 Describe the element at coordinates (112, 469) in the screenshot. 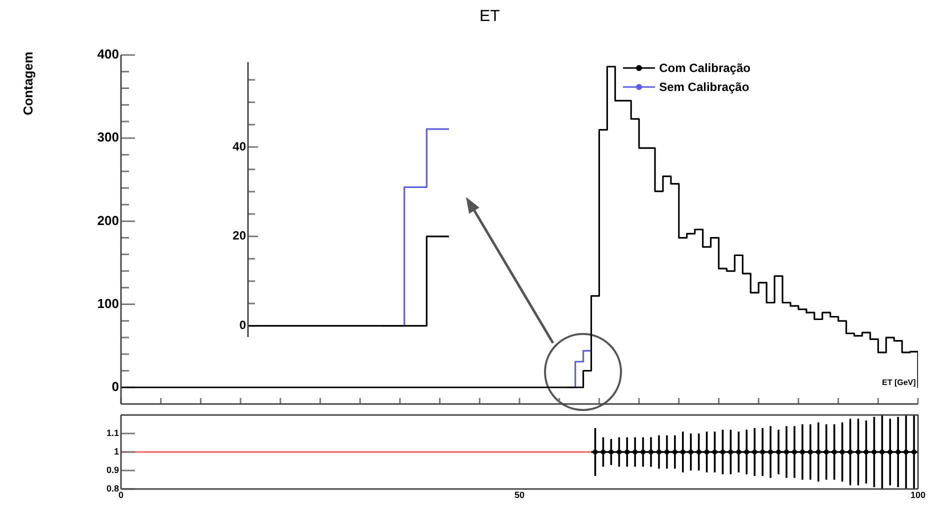

I see `y-tick-label: 0.9` at that location.